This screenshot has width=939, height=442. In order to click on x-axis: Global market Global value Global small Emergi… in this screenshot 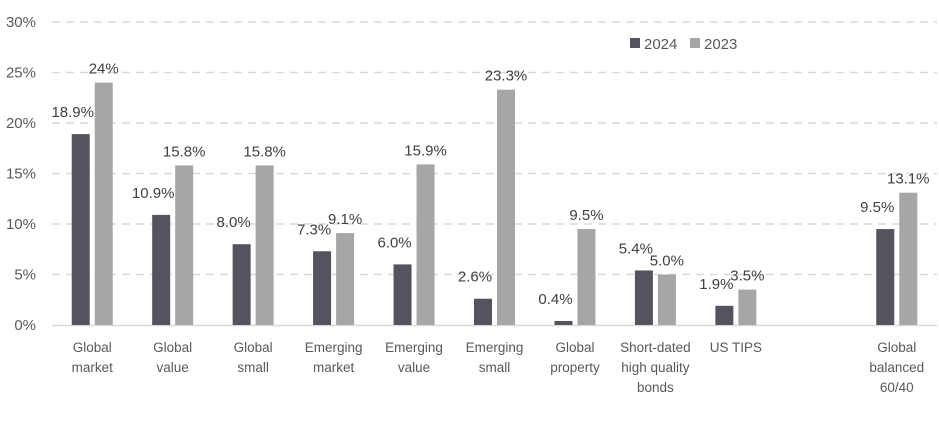, I will do `click(498, 367)`.